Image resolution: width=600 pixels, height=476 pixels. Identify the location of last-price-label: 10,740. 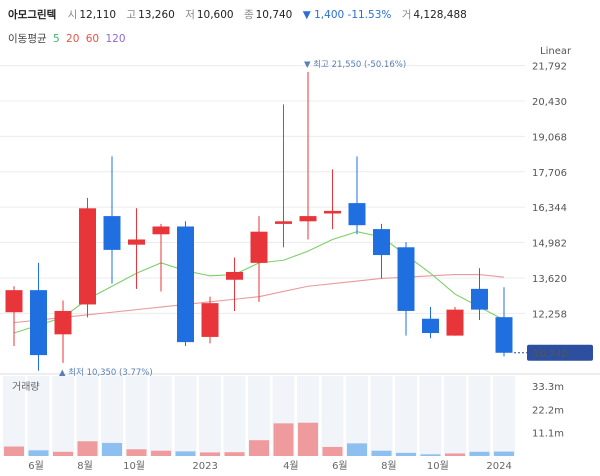
(550, 354).